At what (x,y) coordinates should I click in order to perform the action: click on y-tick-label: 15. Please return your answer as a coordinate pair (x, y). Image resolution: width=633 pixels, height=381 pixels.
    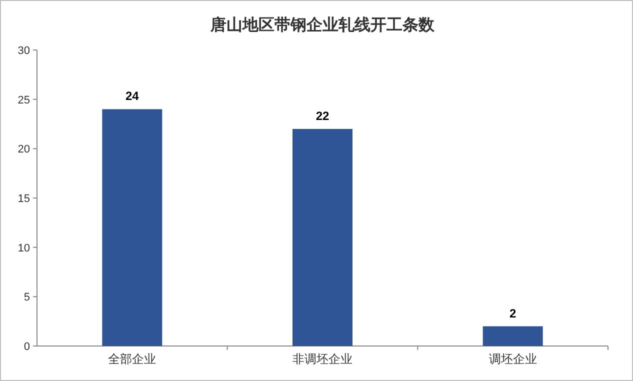
    Looking at the image, I should click on (24, 199).